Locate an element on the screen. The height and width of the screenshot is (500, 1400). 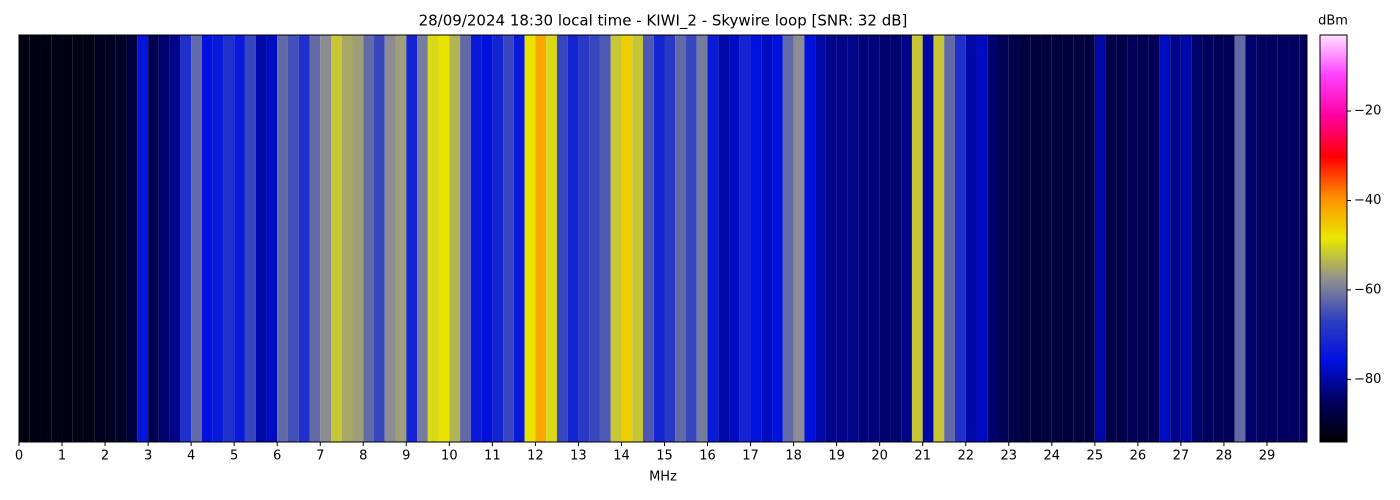
x-tick-label: 11 is located at coordinates (492, 456).